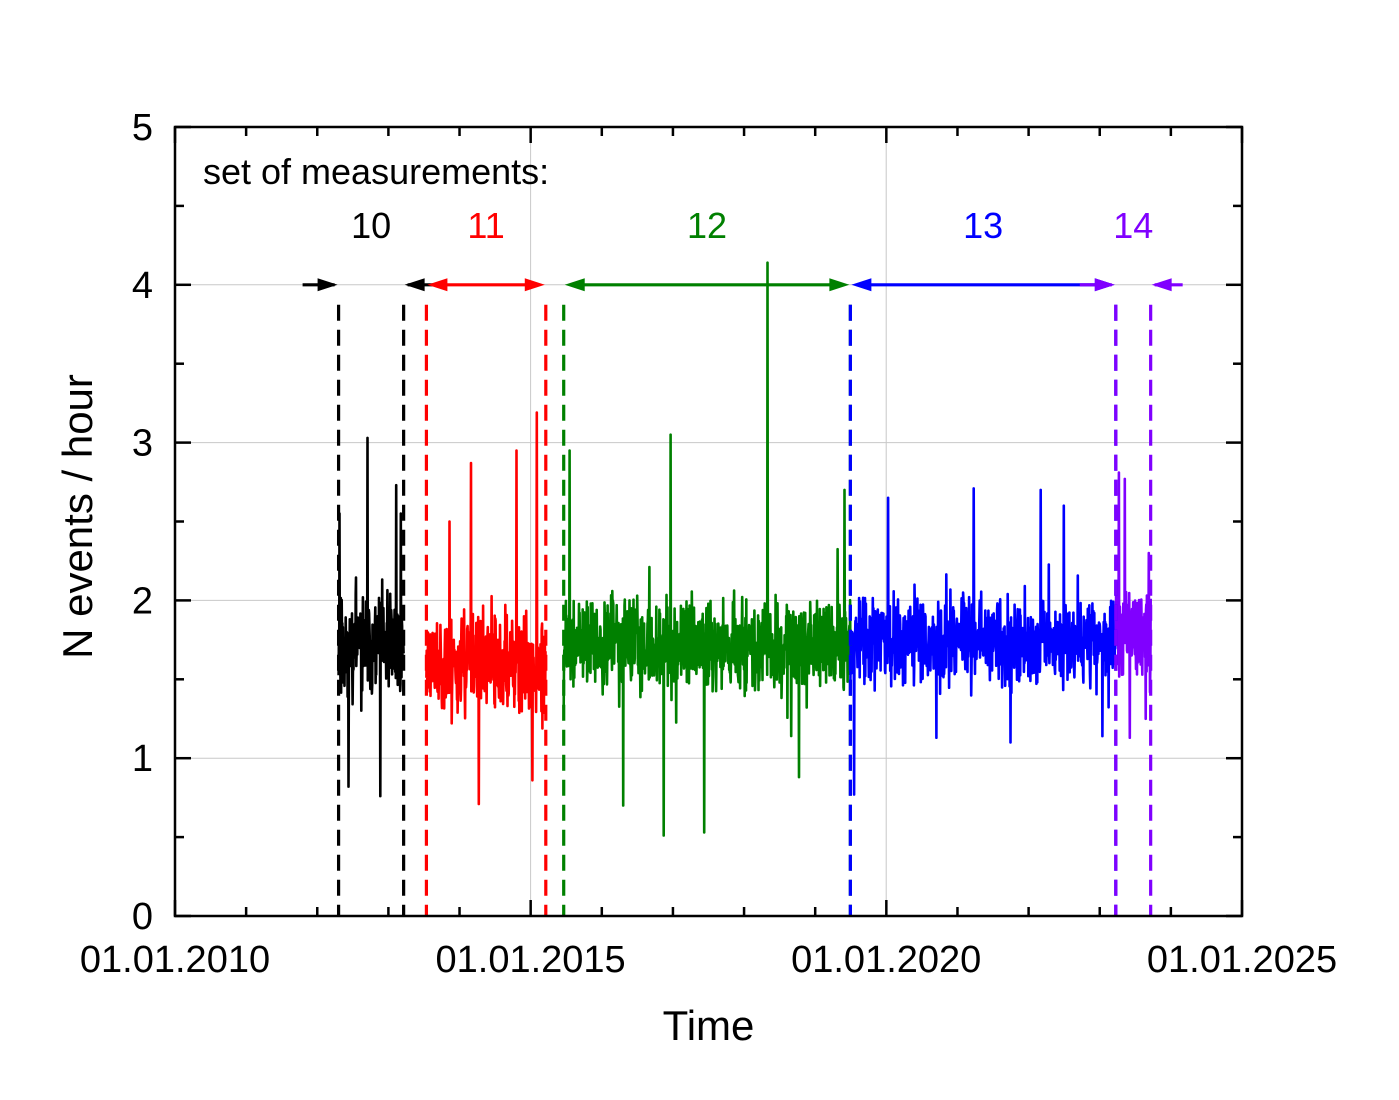 Image resolution: width=1399 pixels, height=1100 pixels. Describe the element at coordinates (886, 960) in the screenshot. I see `x-tick-label: 01.01.2020` at that location.